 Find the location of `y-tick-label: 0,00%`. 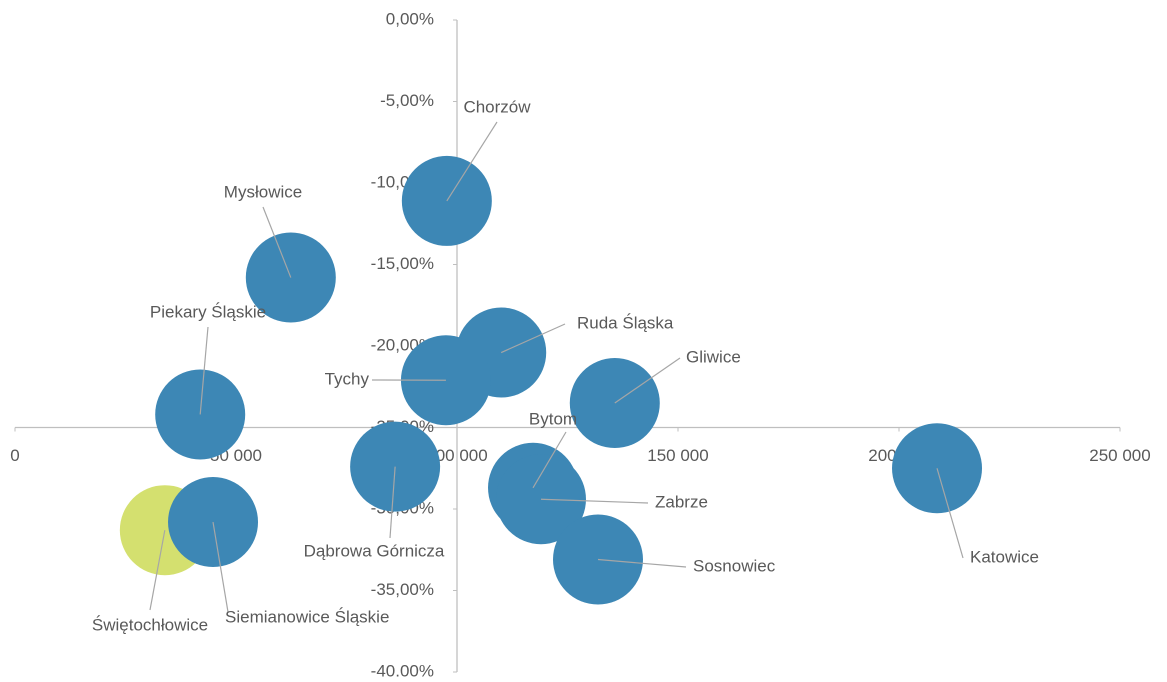

y-tick-label: 0,00% is located at coordinates (410, 18).